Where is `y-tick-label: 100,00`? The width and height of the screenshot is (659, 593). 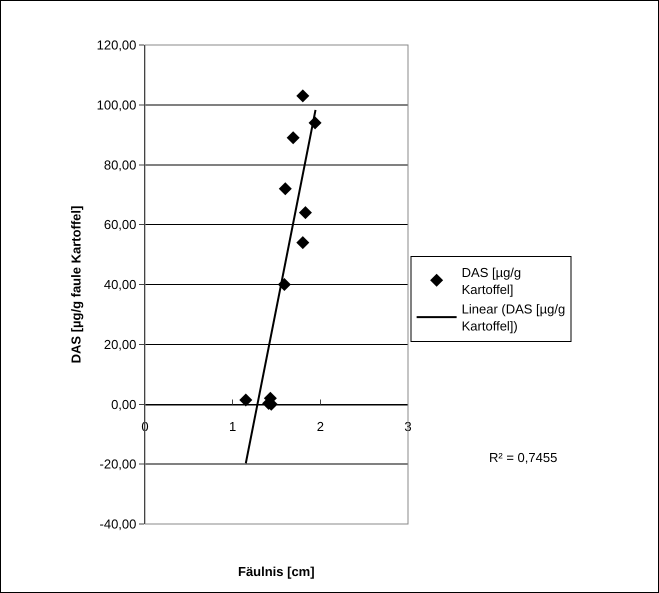
y-tick-label: 100,00 is located at coordinates (116, 104).